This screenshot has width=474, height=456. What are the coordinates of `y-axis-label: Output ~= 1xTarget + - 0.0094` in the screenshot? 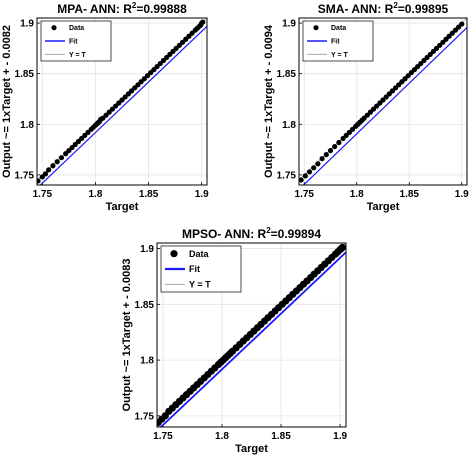 It's located at (269, 101).